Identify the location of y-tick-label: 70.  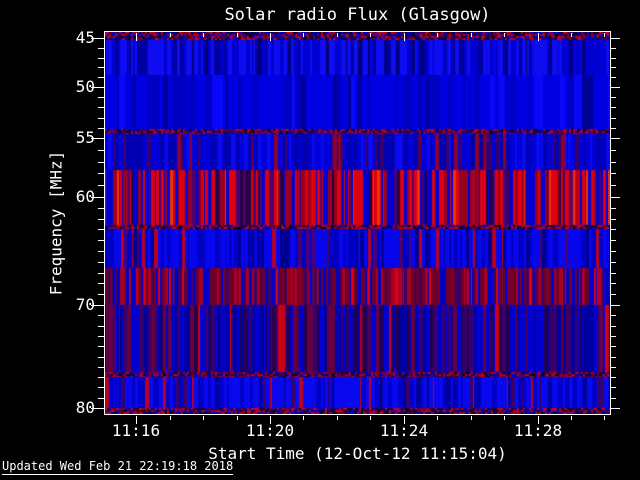
(85, 304).